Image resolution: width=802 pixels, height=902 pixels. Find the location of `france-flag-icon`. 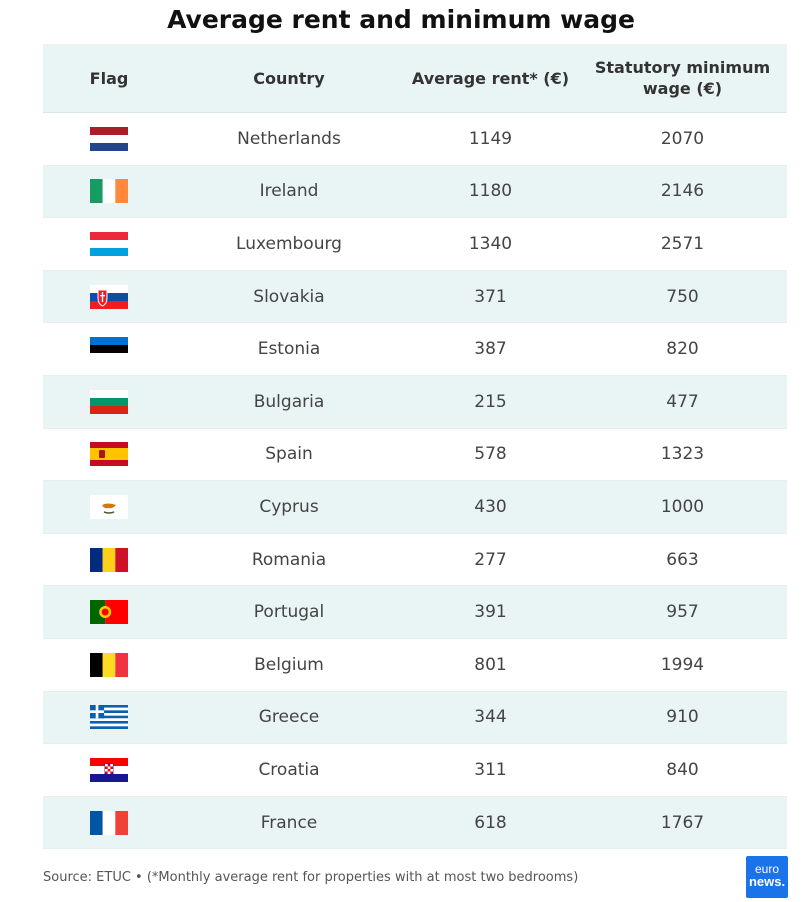

france-flag-icon is located at coordinates (109, 822).